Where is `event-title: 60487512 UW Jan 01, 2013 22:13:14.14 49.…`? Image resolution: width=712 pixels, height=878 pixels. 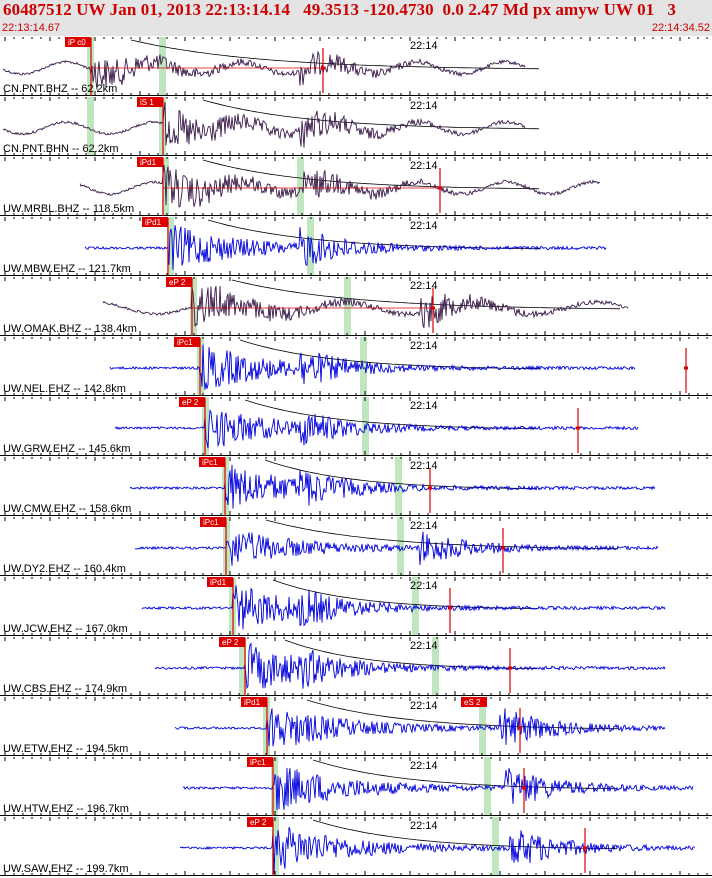
event-title: 60487512 UW Jan 01, 2013 22:13:14.14 49.… is located at coordinates (339, 9).